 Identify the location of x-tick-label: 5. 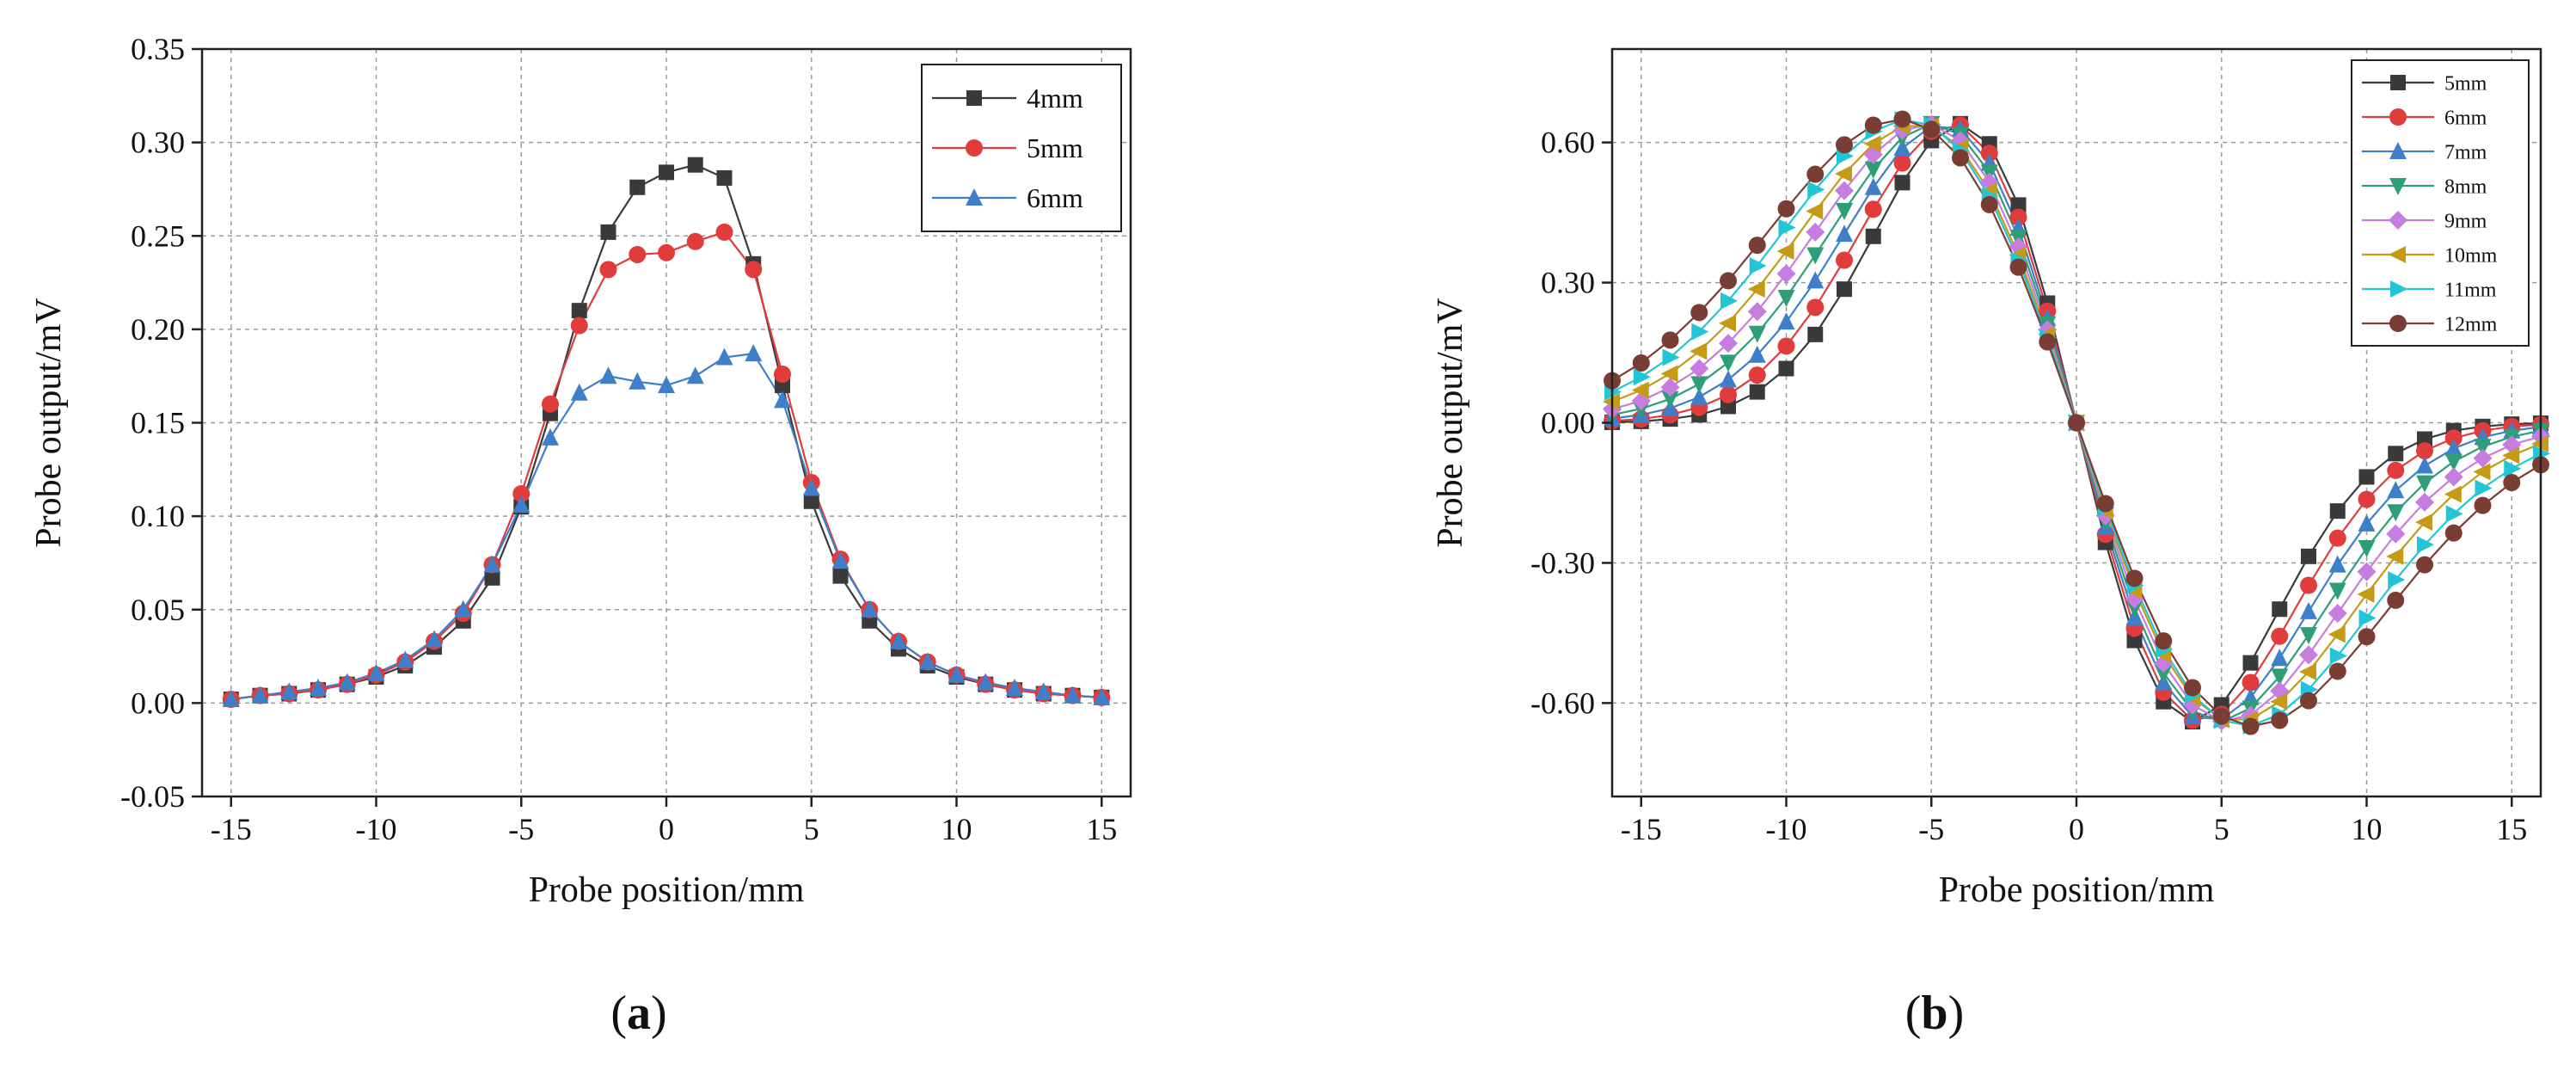
(2221, 829).